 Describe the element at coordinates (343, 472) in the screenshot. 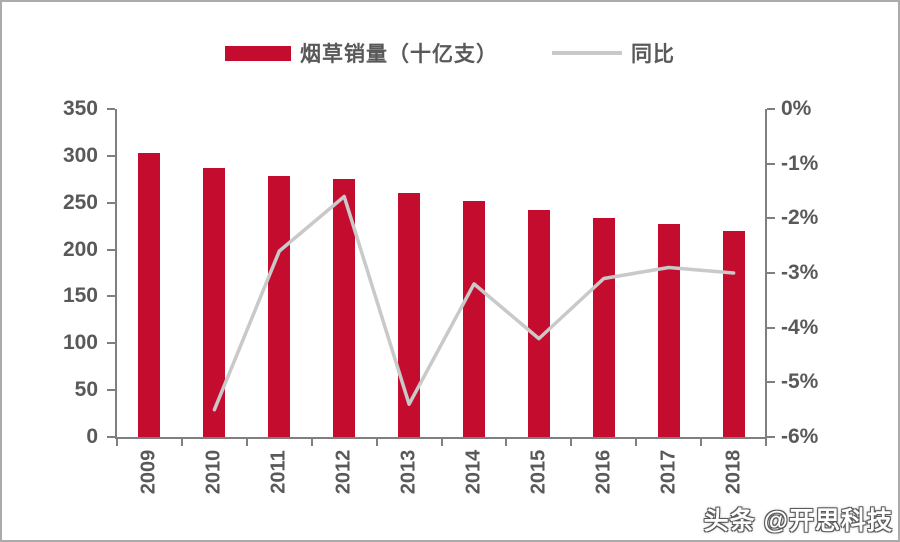

I see `x-axis-tick-label: 2012` at that location.